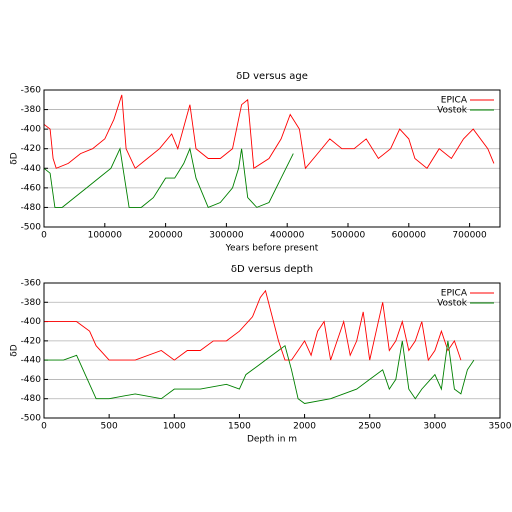  What do you see at coordinates (469, 236) in the screenshot?
I see `x-tick-label: 700000` at bounding box center [469, 236].